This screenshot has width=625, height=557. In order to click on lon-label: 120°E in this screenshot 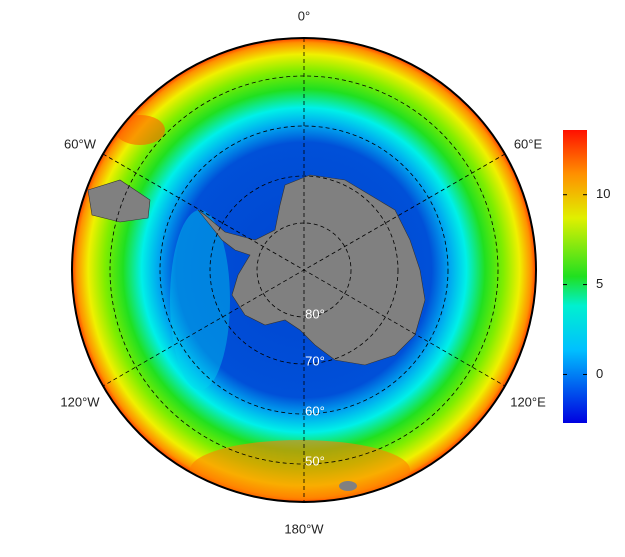, I will do `click(528, 401)`.